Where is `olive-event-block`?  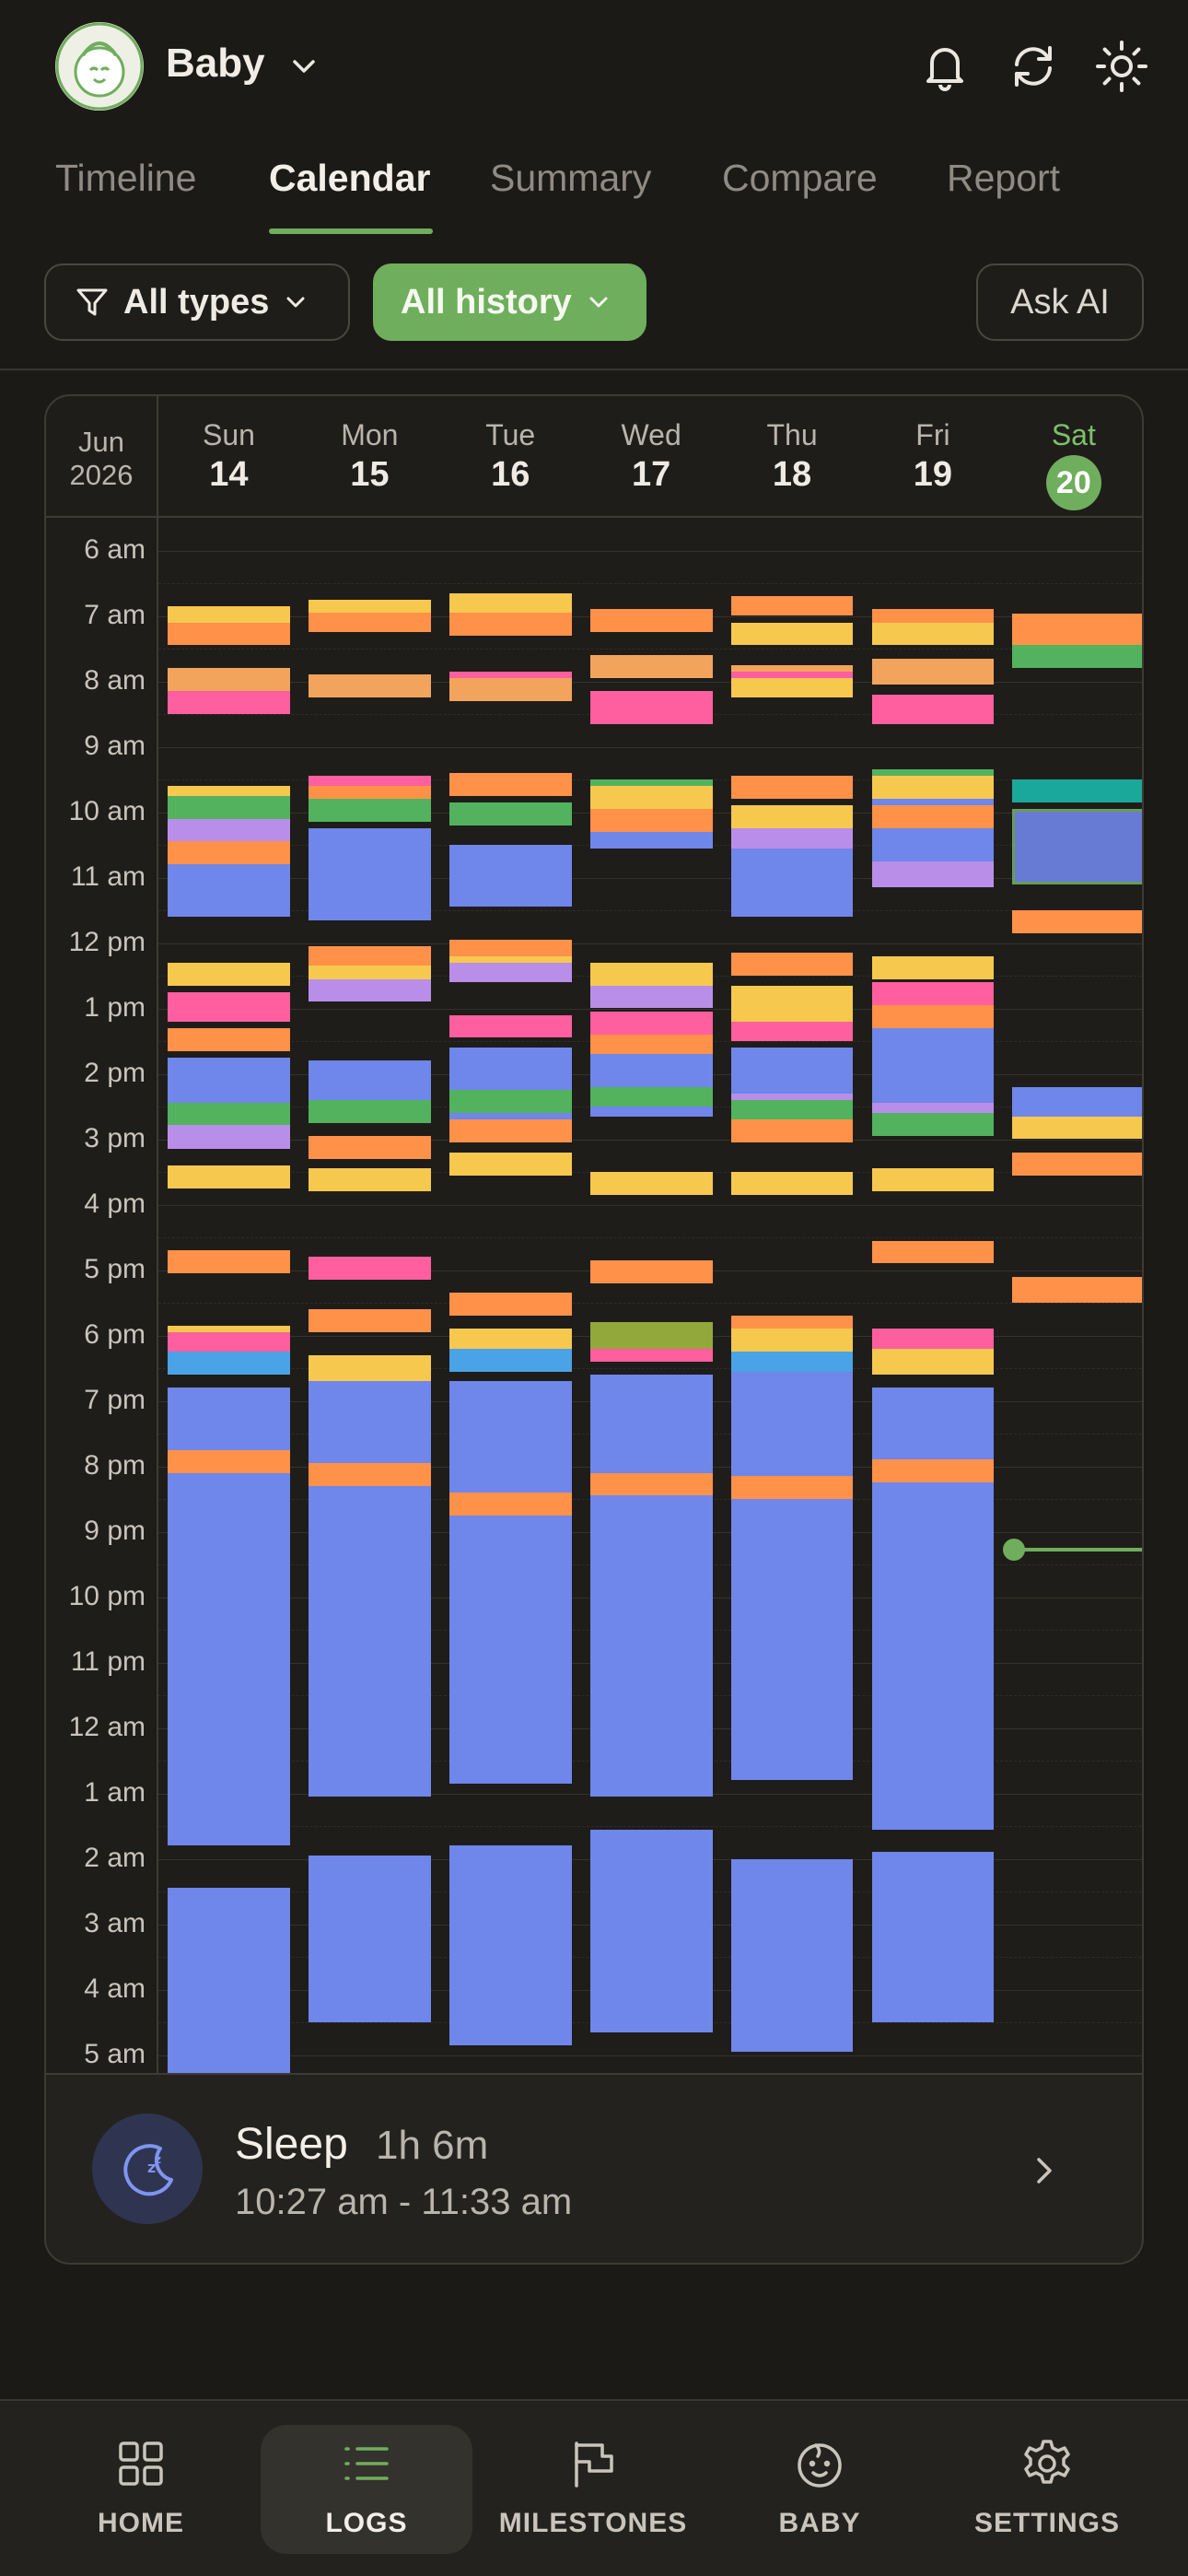 olive-event-block is located at coordinates (651, 1335).